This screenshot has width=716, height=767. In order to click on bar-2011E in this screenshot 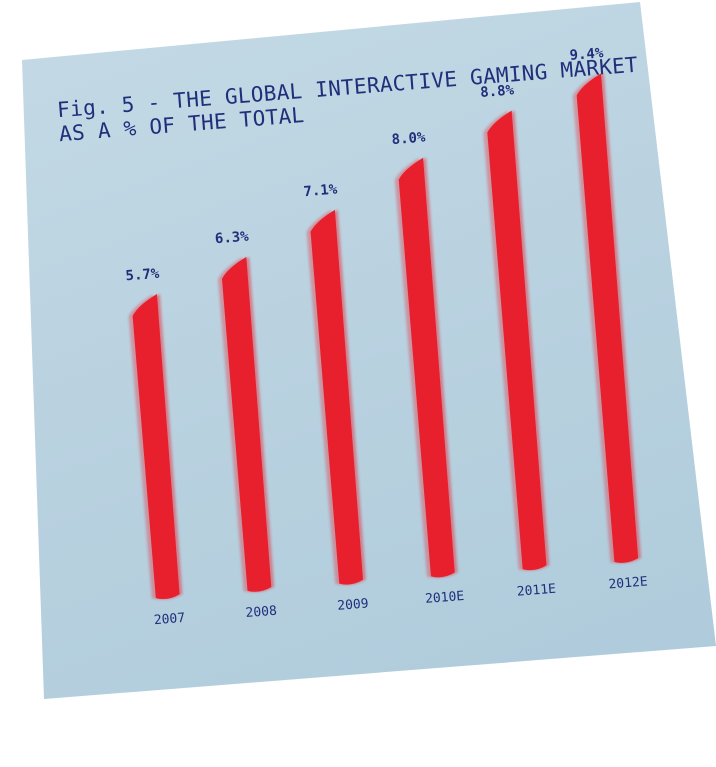, I will do `click(516, 340)`.